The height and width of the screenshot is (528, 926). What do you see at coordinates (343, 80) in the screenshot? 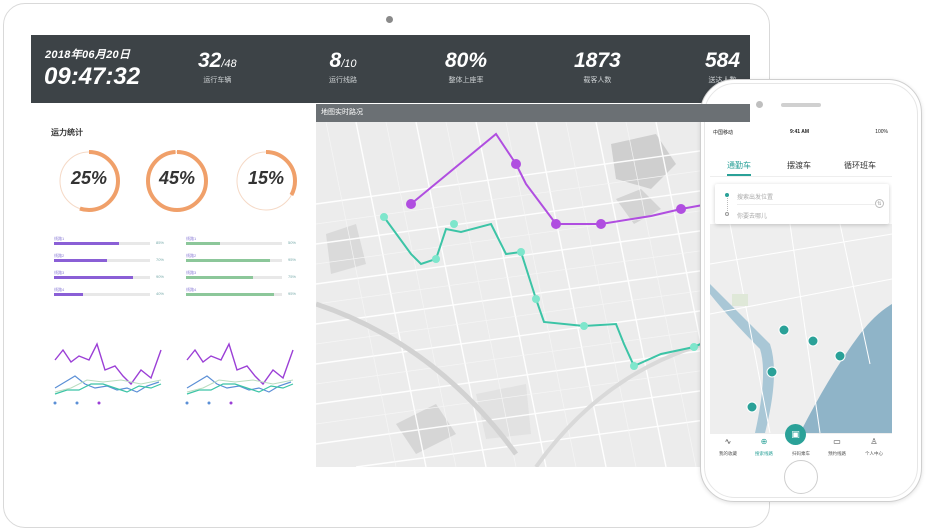
I see `stat-label: 运行线路` at bounding box center [343, 80].